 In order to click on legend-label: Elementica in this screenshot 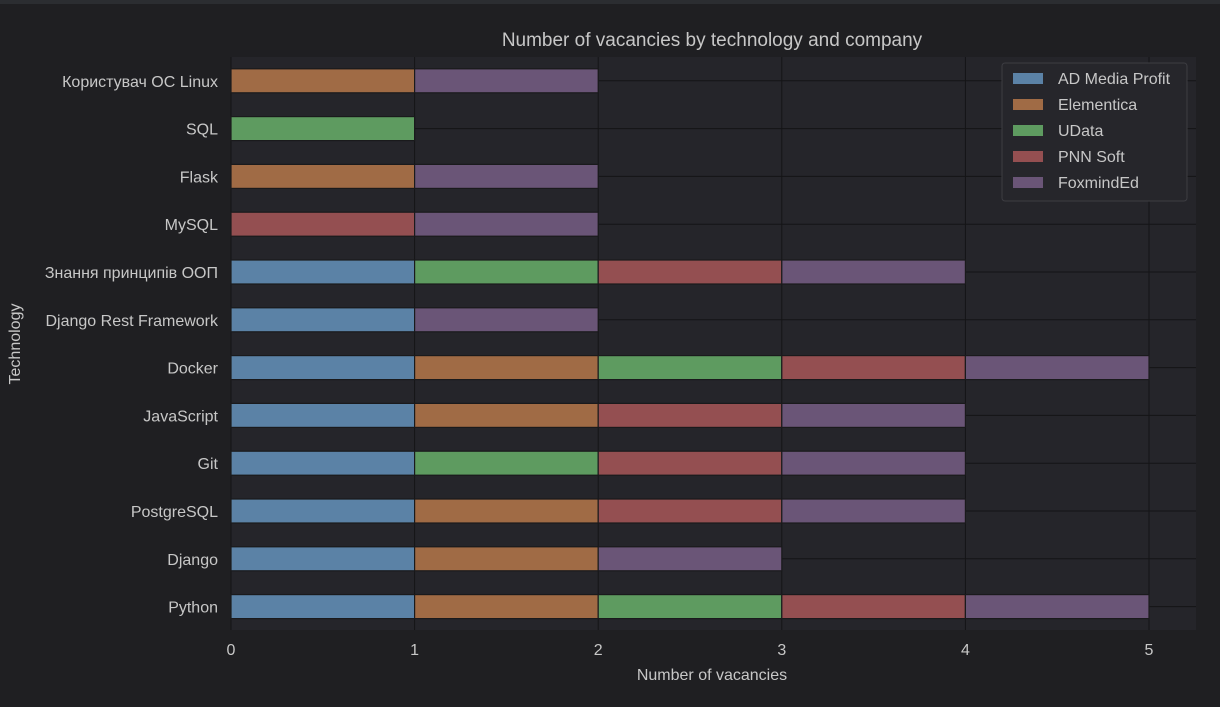, I will do `click(1097, 105)`.